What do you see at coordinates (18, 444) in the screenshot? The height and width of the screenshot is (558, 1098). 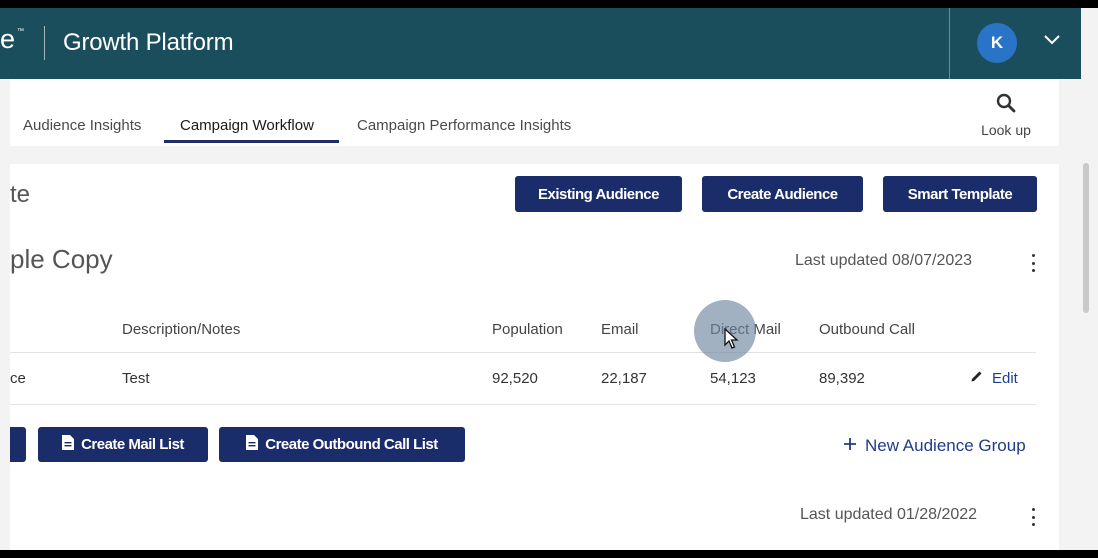 I see `partial-button` at bounding box center [18, 444].